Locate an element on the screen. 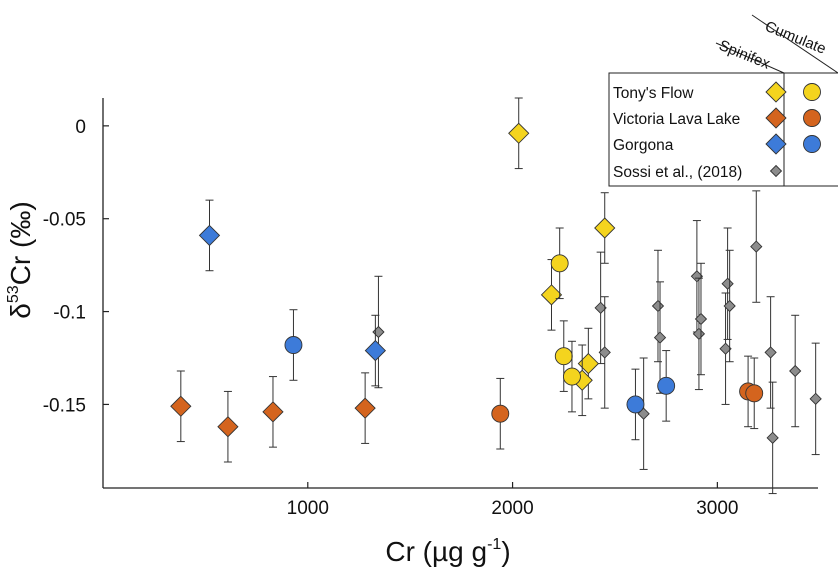 The image size is (838, 569). y-tick-label: 0 is located at coordinates (80, 127).